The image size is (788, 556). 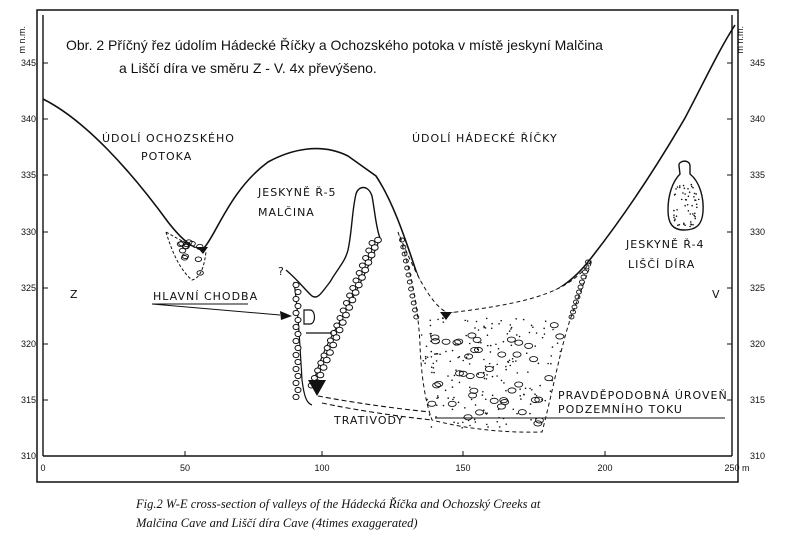 What do you see at coordinates (28, 119) in the screenshot?
I see `y-tick-left-340: 340` at bounding box center [28, 119].